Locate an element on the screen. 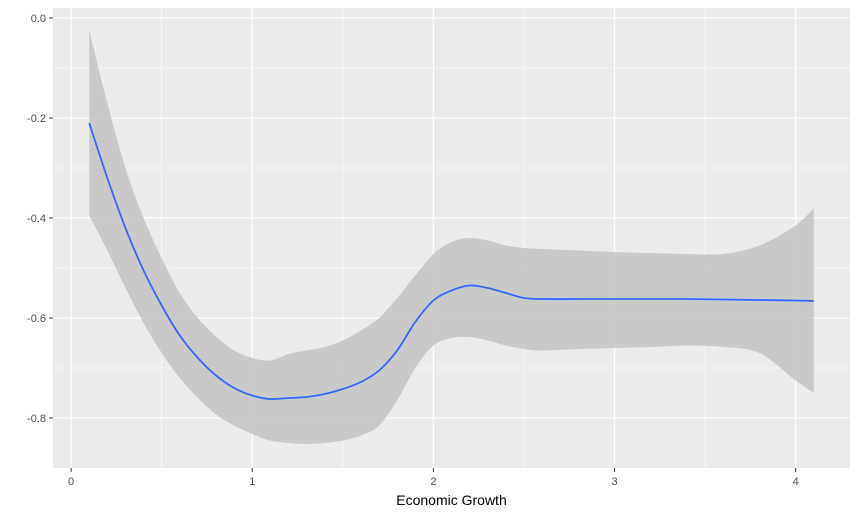 This screenshot has width=858, height=520. y-tick-label: -0.4 is located at coordinates (36, 219).